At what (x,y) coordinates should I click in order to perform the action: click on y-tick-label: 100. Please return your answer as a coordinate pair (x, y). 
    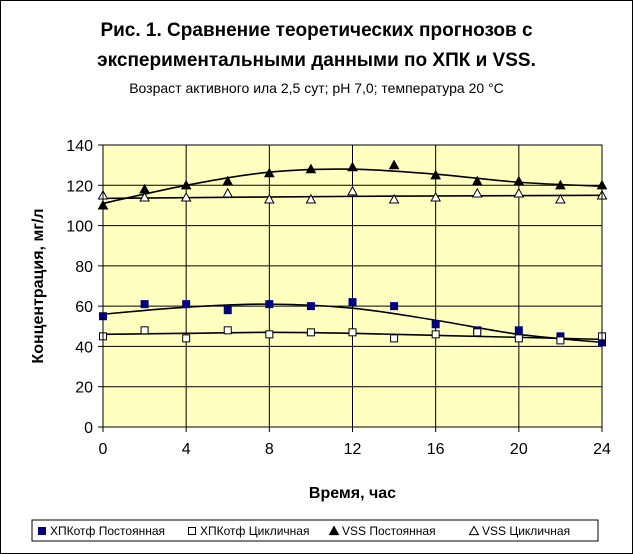
    Looking at the image, I should click on (79, 227).